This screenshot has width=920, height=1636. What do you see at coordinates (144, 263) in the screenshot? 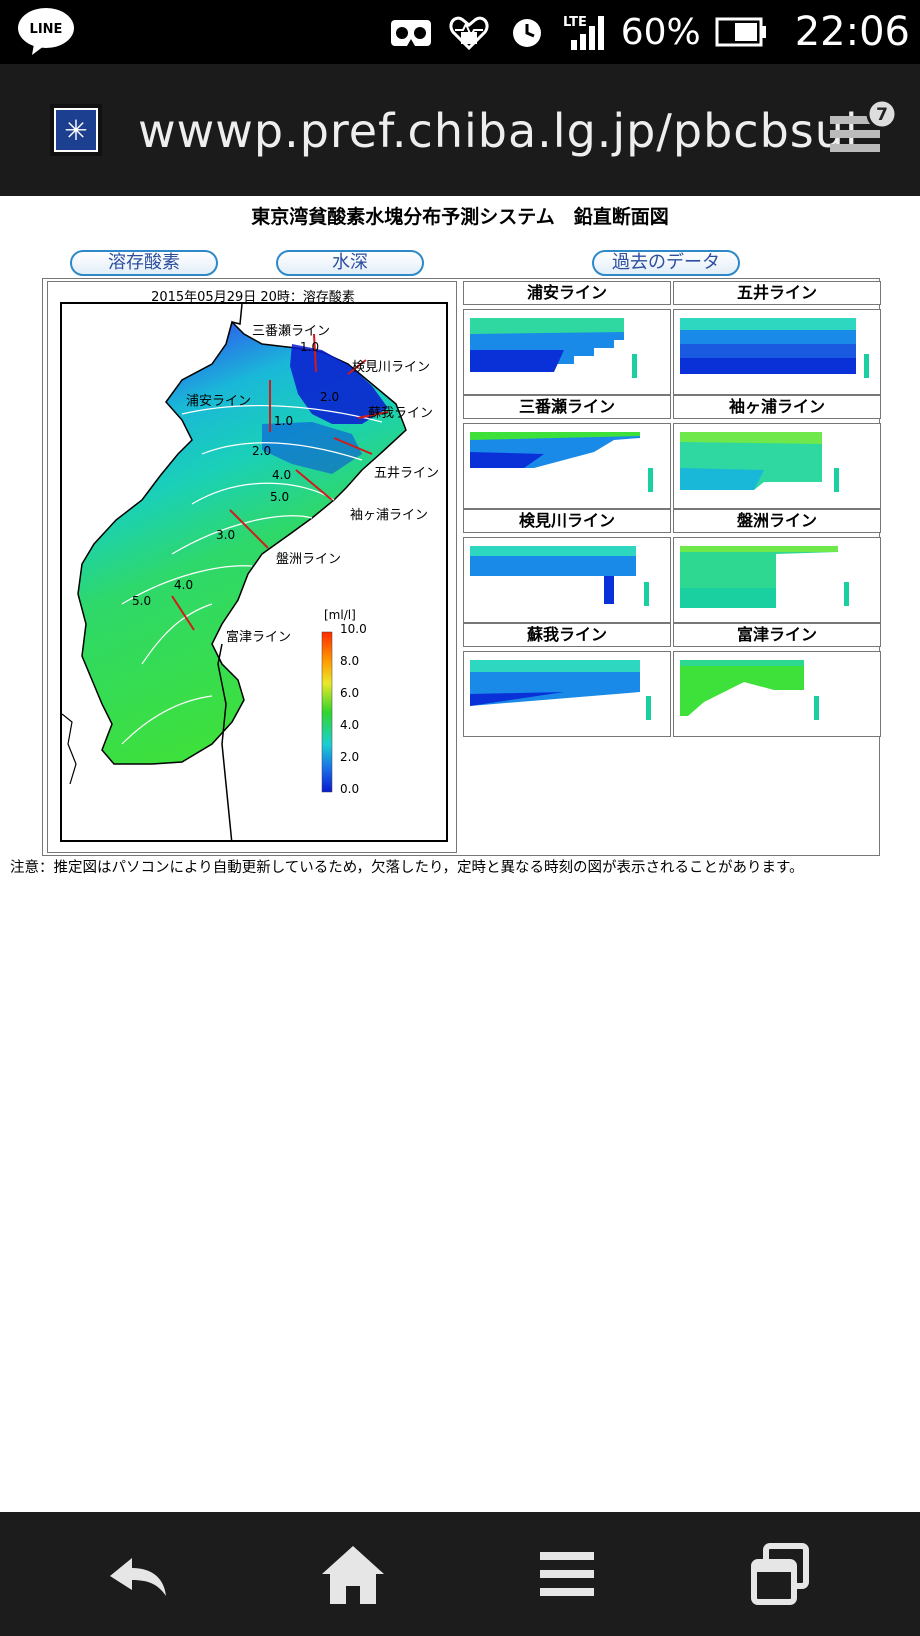
I see `dissolved-oxygen-button: 溶存酸素` at bounding box center [144, 263].